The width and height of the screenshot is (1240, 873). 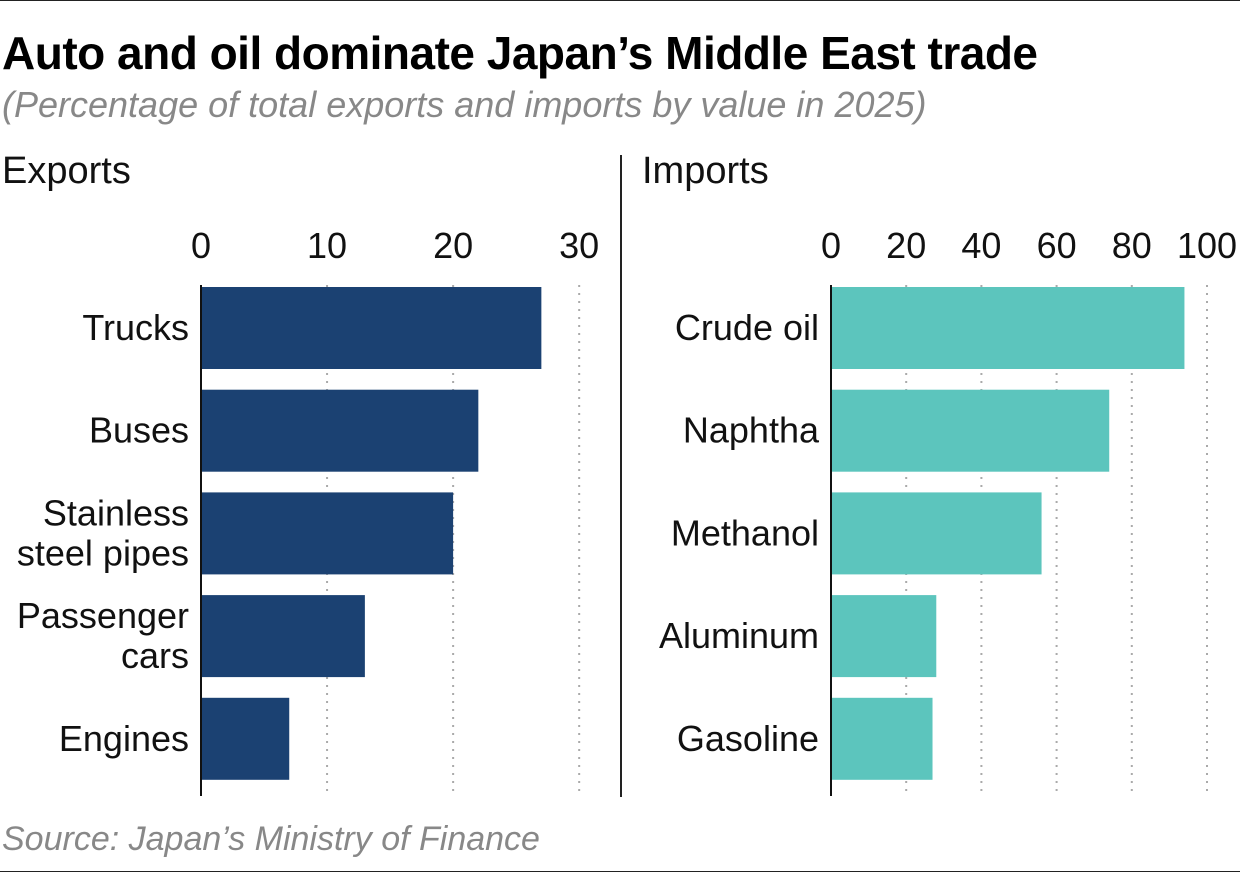 I want to click on exports-category-label: Buses, so click(x=139, y=430).